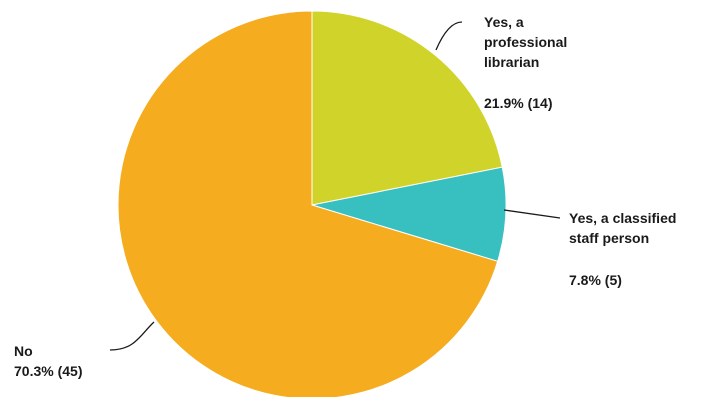  What do you see at coordinates (595, 280) in the screenshot?
I see `slice-value-classified-staff: 7.8% (5)` at bounding box center [595, 280].